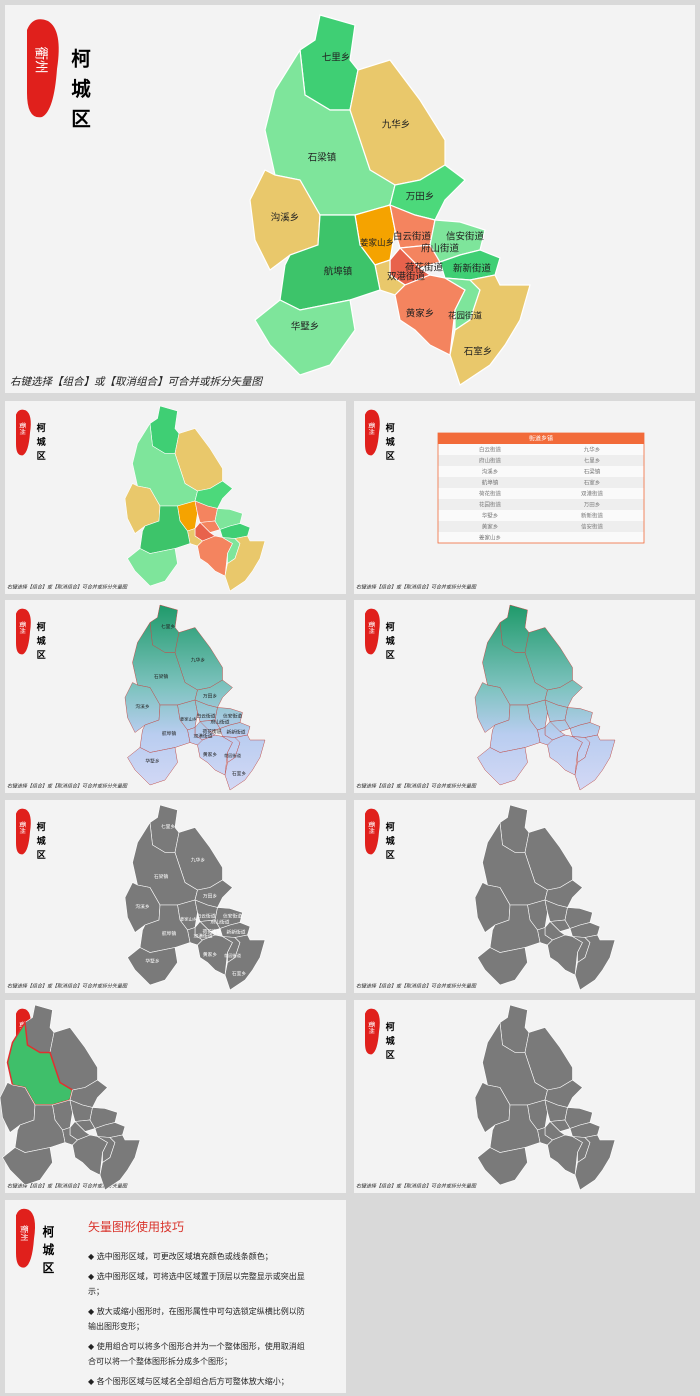  What do you see at coordinates (142, 906) in the screenshot?
I see `region-label: 沟溪乡` at bounding box center [142, 906].